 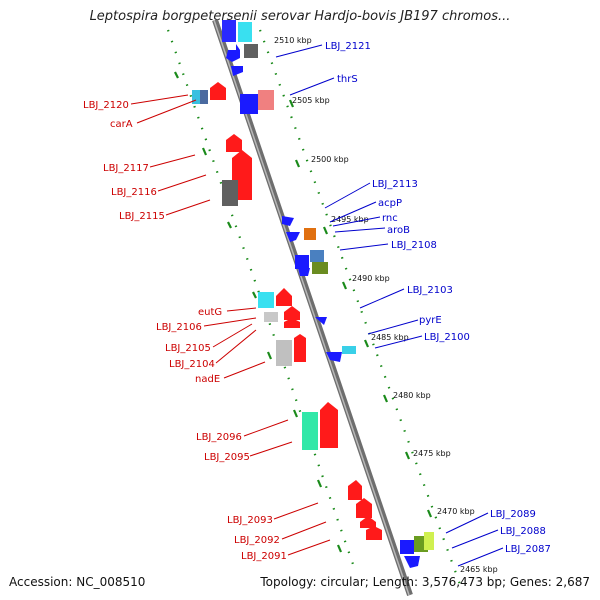 I want to click on gene-label-aroB: aroB, so click(x=398, y=230).